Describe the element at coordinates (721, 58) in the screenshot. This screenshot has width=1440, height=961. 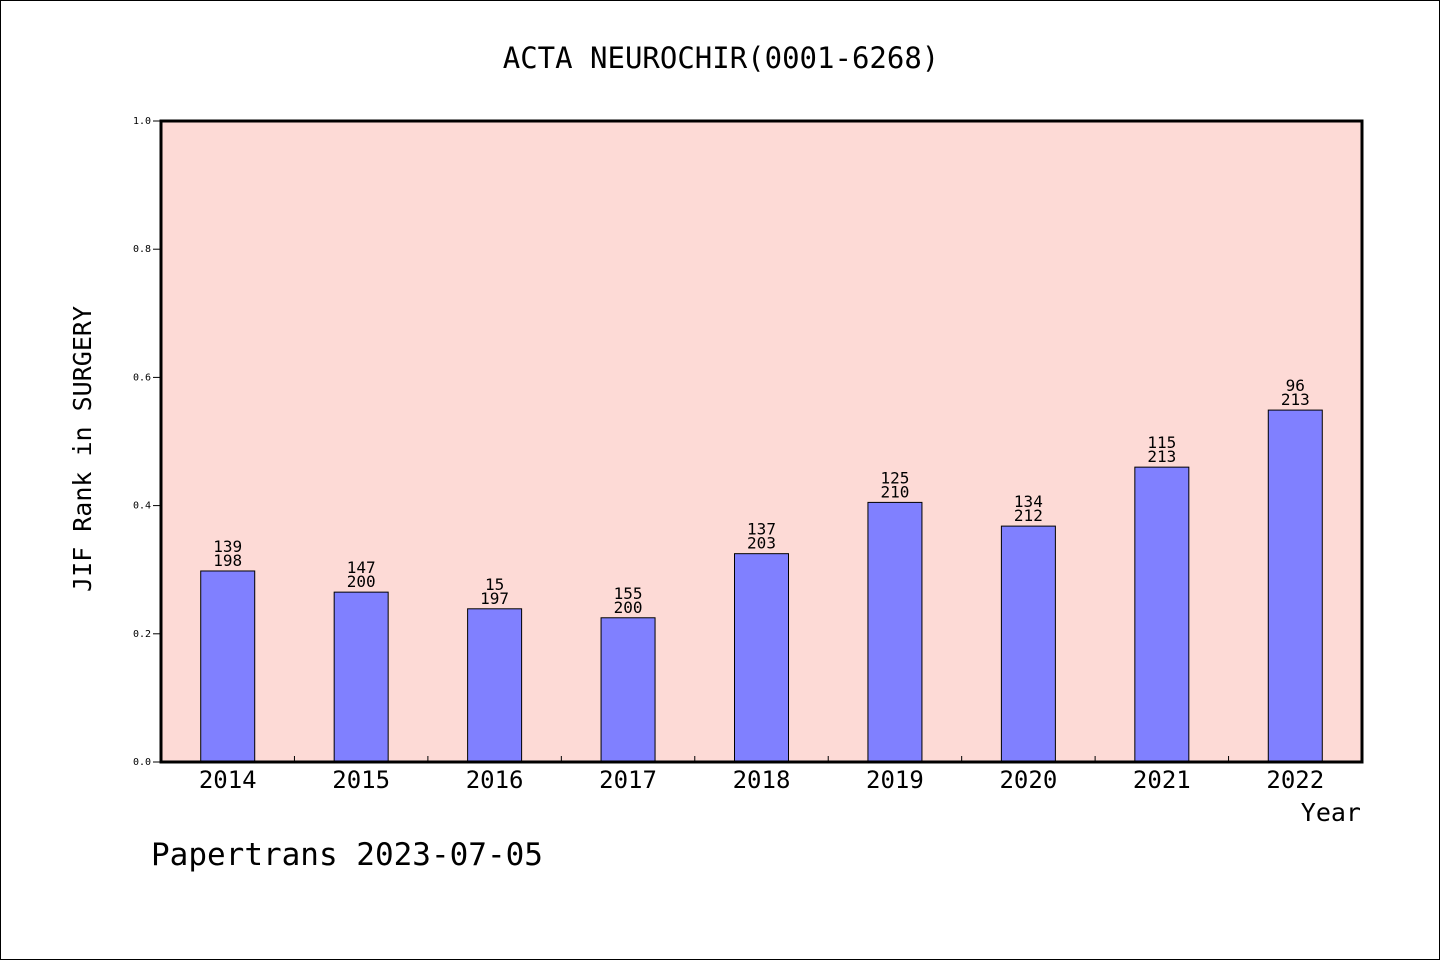
I see `chart-title: ACTA NEUROCHIR(0001-6268)` at that location.